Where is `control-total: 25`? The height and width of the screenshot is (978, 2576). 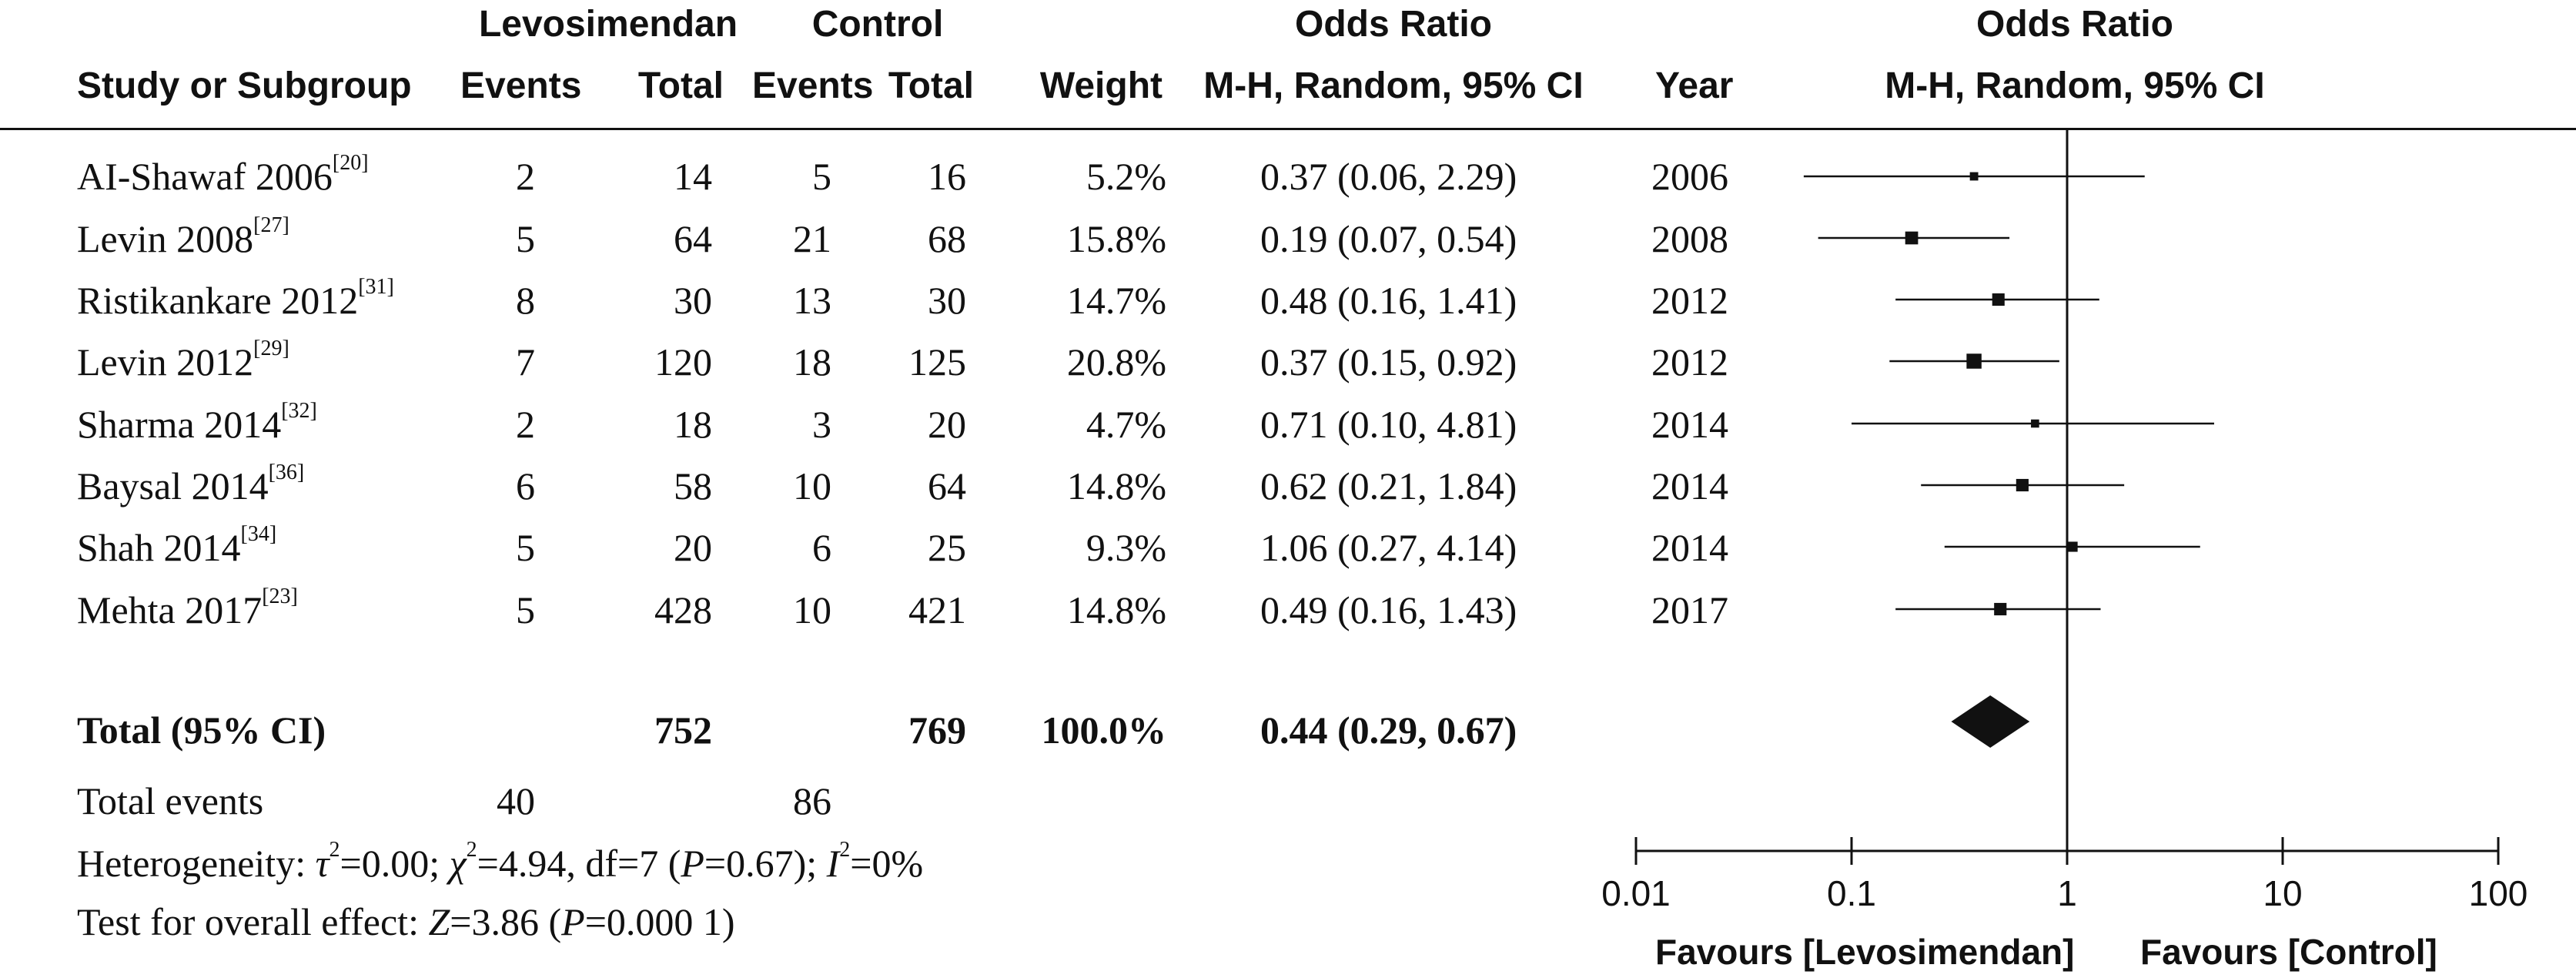 control-total: 25 is located at coordinates (947, 547).